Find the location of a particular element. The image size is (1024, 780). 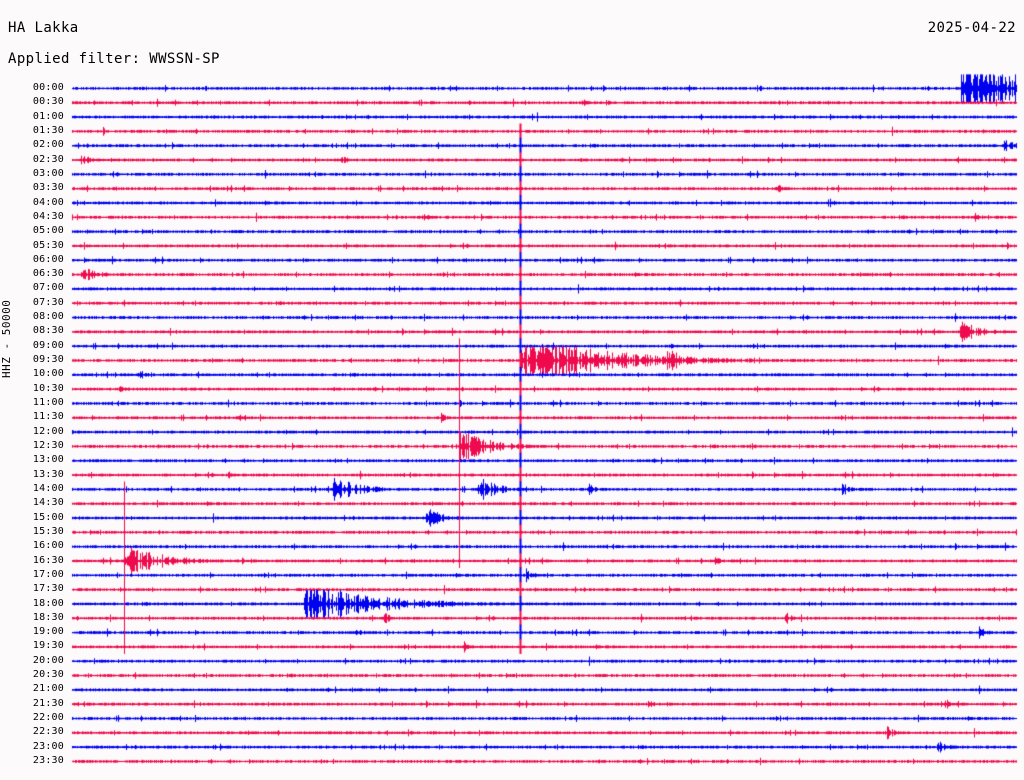

y-axis-label: HHZ - 50000 is located at coordinates (6, 339).